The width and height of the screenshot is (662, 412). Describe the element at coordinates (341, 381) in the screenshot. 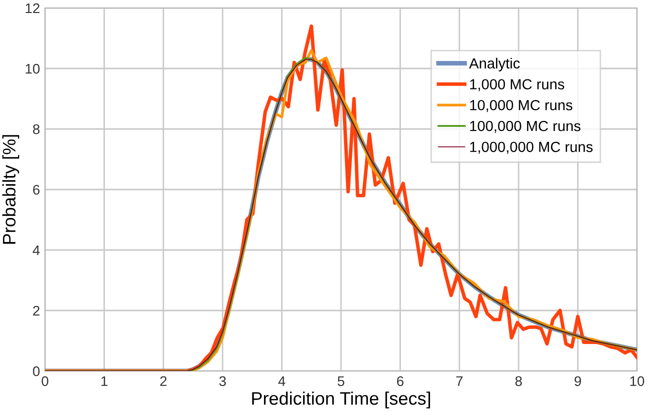

I see `x-tick-label: 5` at that location.